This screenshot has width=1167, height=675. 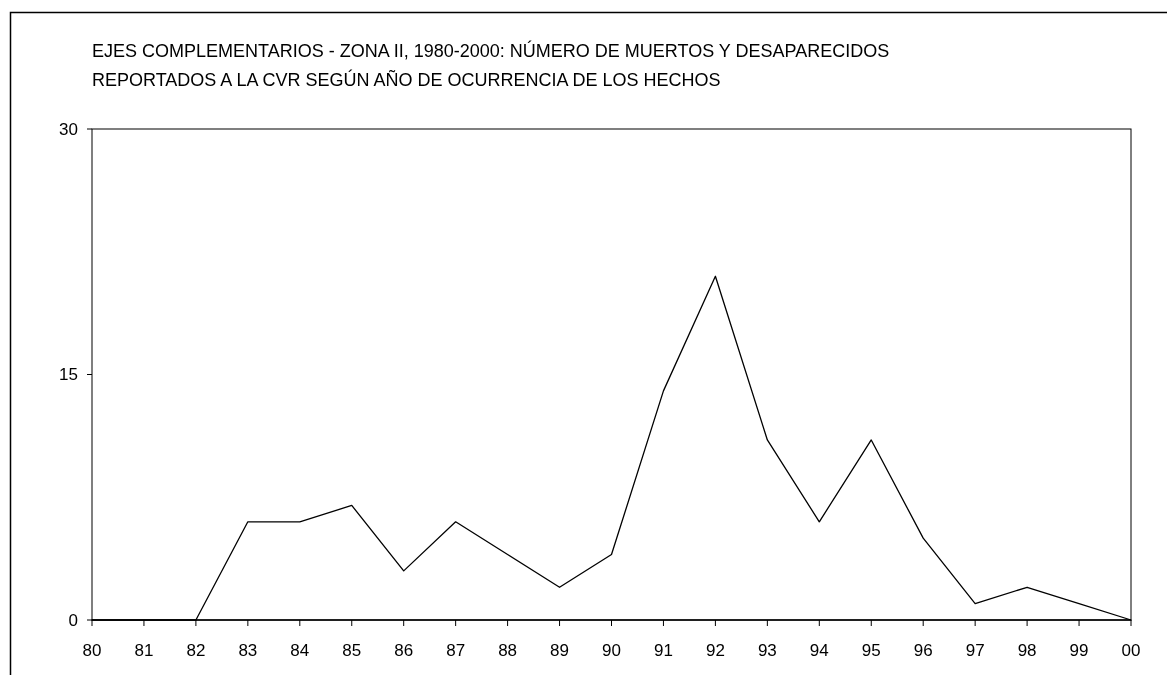 What do you see at coordinates (560, 650) in the screenshot?
I see `x-tick-label: 89` at bounding box center [560, 650].